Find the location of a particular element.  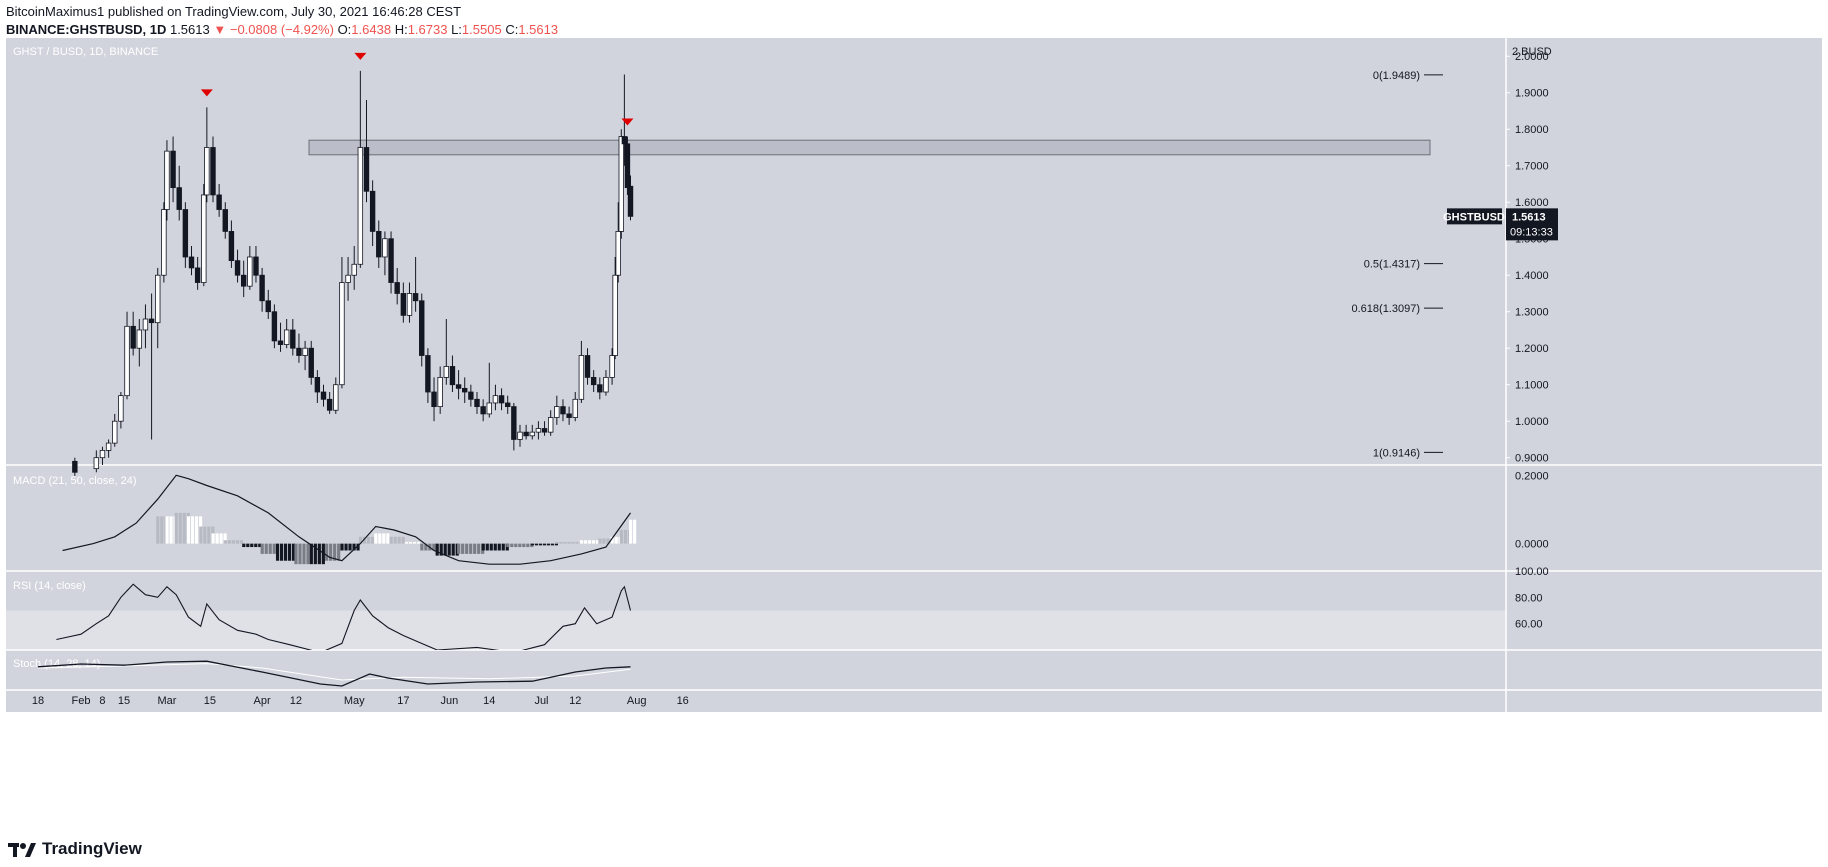

x-axis-background is located at coordinates (756, 701).